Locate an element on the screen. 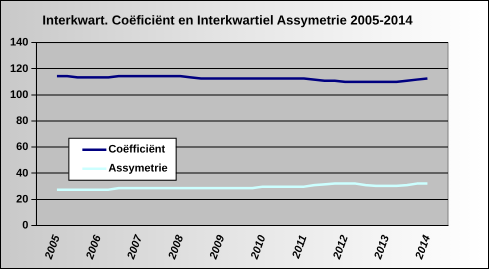  x-tick-label: 2014 is located at coordinates (423, 248).